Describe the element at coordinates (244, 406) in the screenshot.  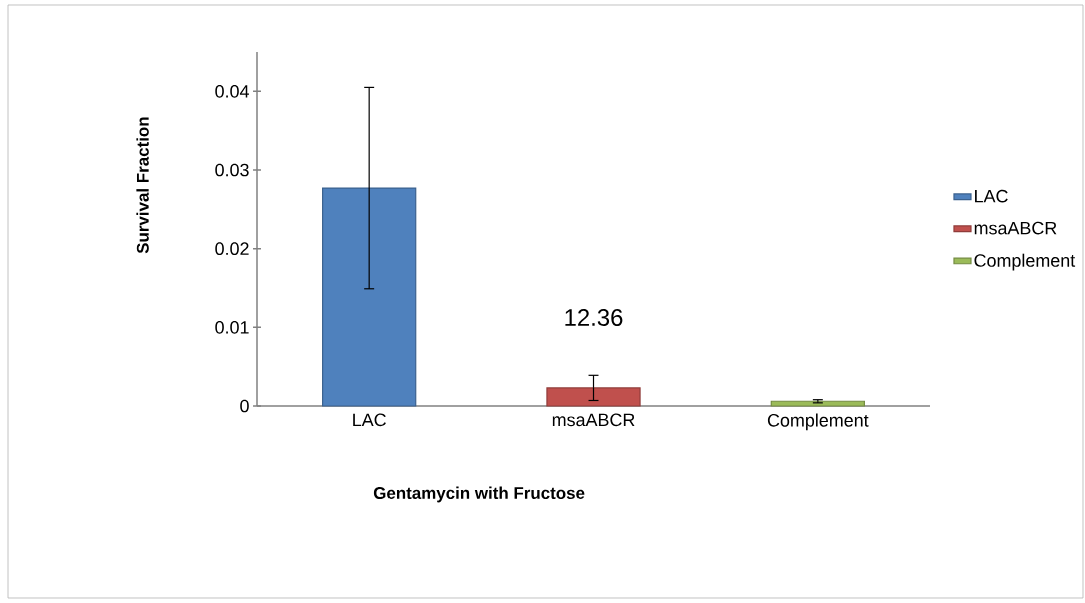
I see `y-tick-label: 0` at that location.